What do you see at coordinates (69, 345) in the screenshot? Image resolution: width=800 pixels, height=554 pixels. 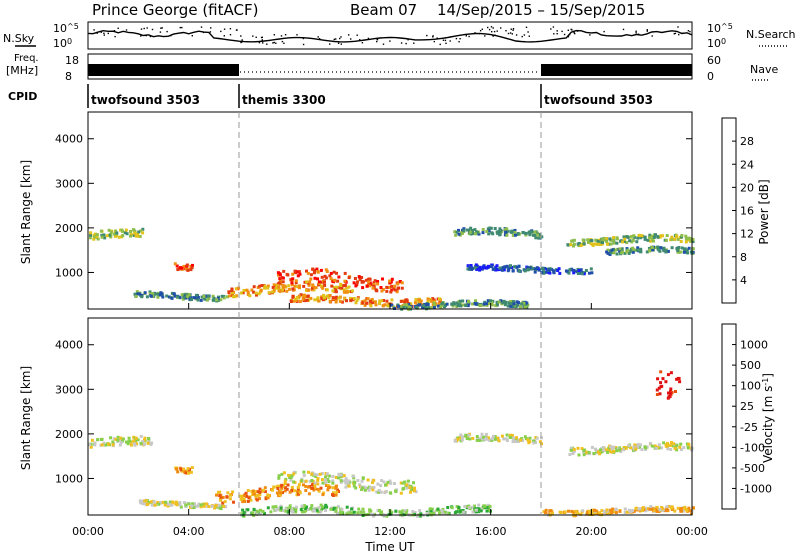 I see `y-tick-label: 4000` at bounding box center [69, 345].